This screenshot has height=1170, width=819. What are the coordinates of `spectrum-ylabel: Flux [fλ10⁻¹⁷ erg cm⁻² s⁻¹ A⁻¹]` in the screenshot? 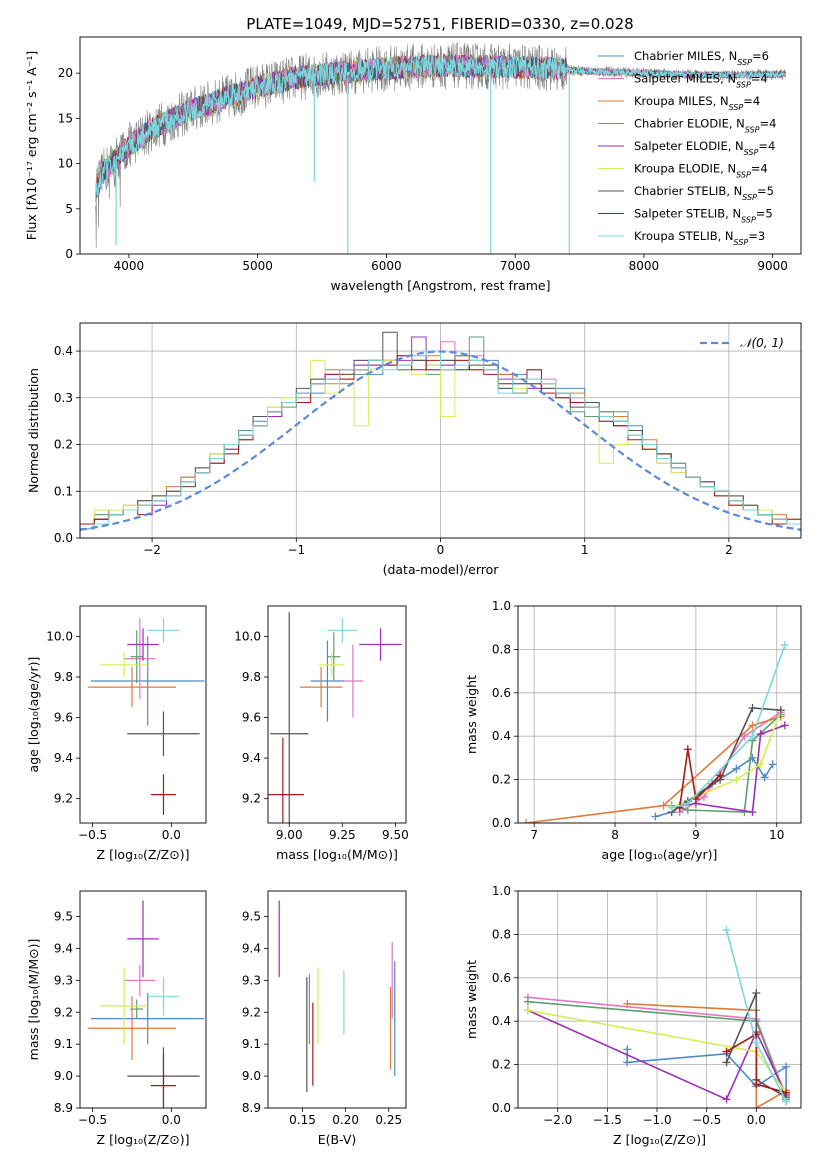 It's located at (31, 145).